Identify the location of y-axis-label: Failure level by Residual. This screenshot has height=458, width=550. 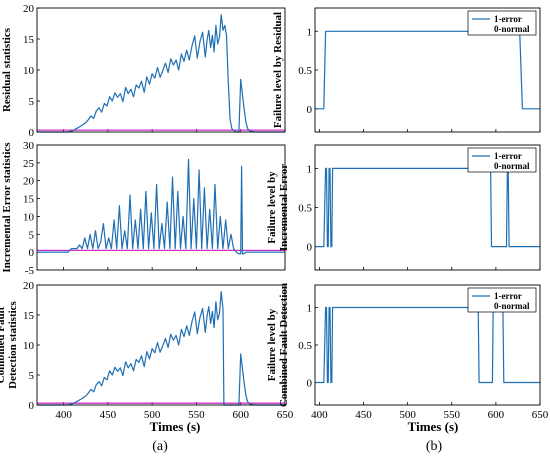
(278, 70).